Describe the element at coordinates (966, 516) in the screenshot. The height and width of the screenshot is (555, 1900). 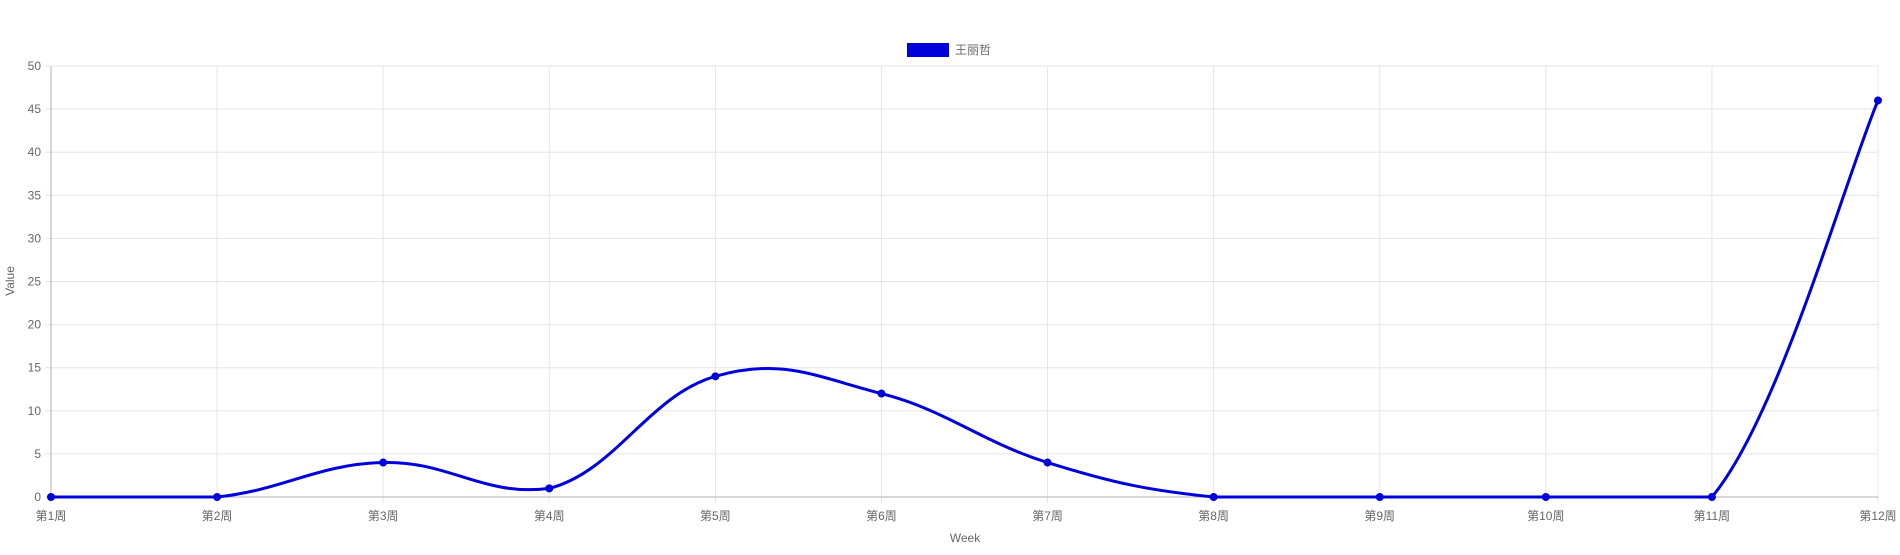
I see `x-tick-labels: 第1周 第2周 第3周 第4周 第5周 第6周 第7周 第8周 第9周 第10周 第11周 第12周` at that location.